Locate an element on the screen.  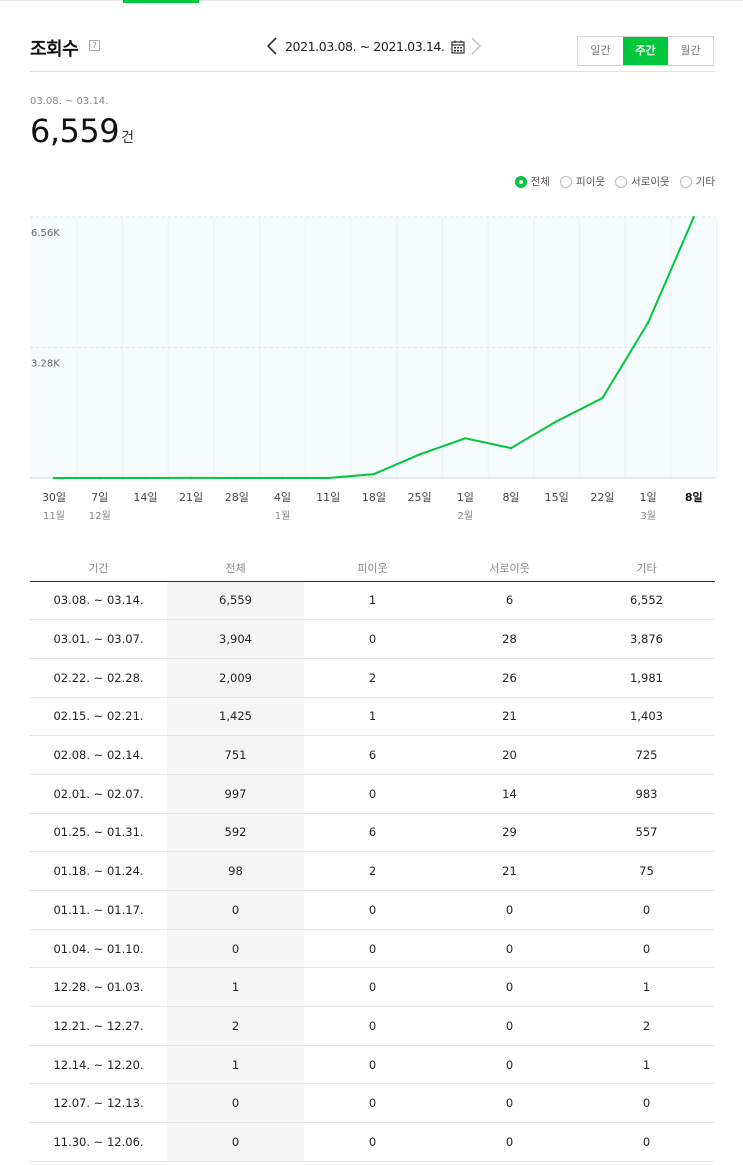
cell-mutual-neighbor: 6 is located at coordinates (509, 601).